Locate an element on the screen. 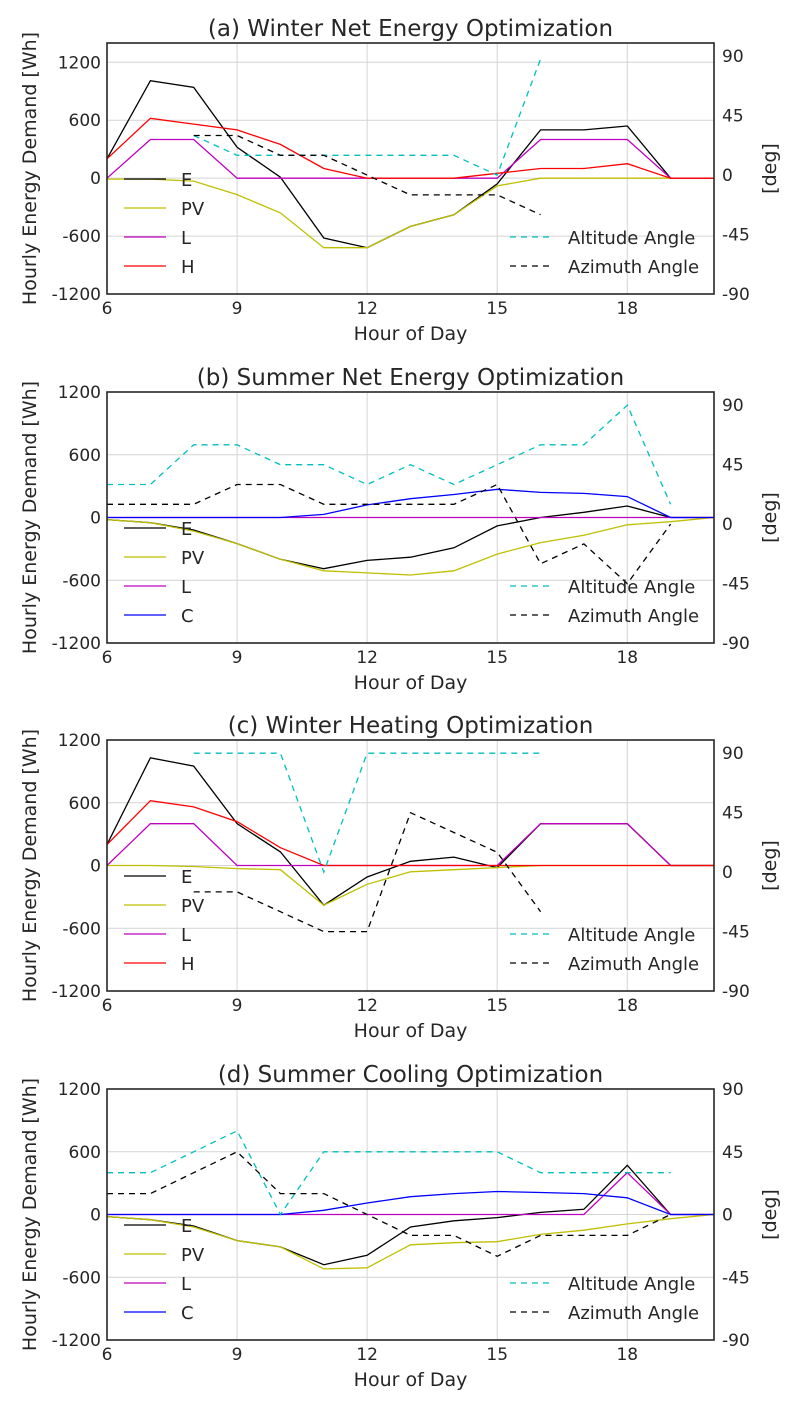 Image resolution: width=800 pixels, height=1412 pixels. chart-title: (d) Summer Cooling Optimization is located at coordinates (410, 1075).